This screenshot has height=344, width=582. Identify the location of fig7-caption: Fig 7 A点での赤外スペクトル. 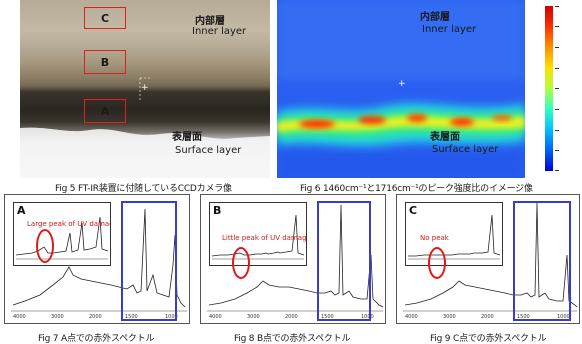
(96, 339).